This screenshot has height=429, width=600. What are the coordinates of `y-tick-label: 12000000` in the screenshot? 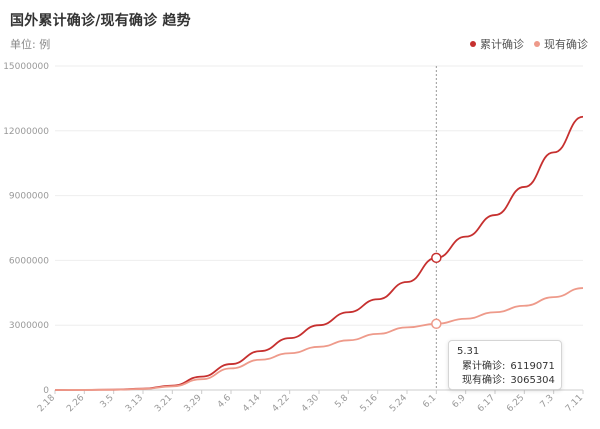 It's located at (26, 132).